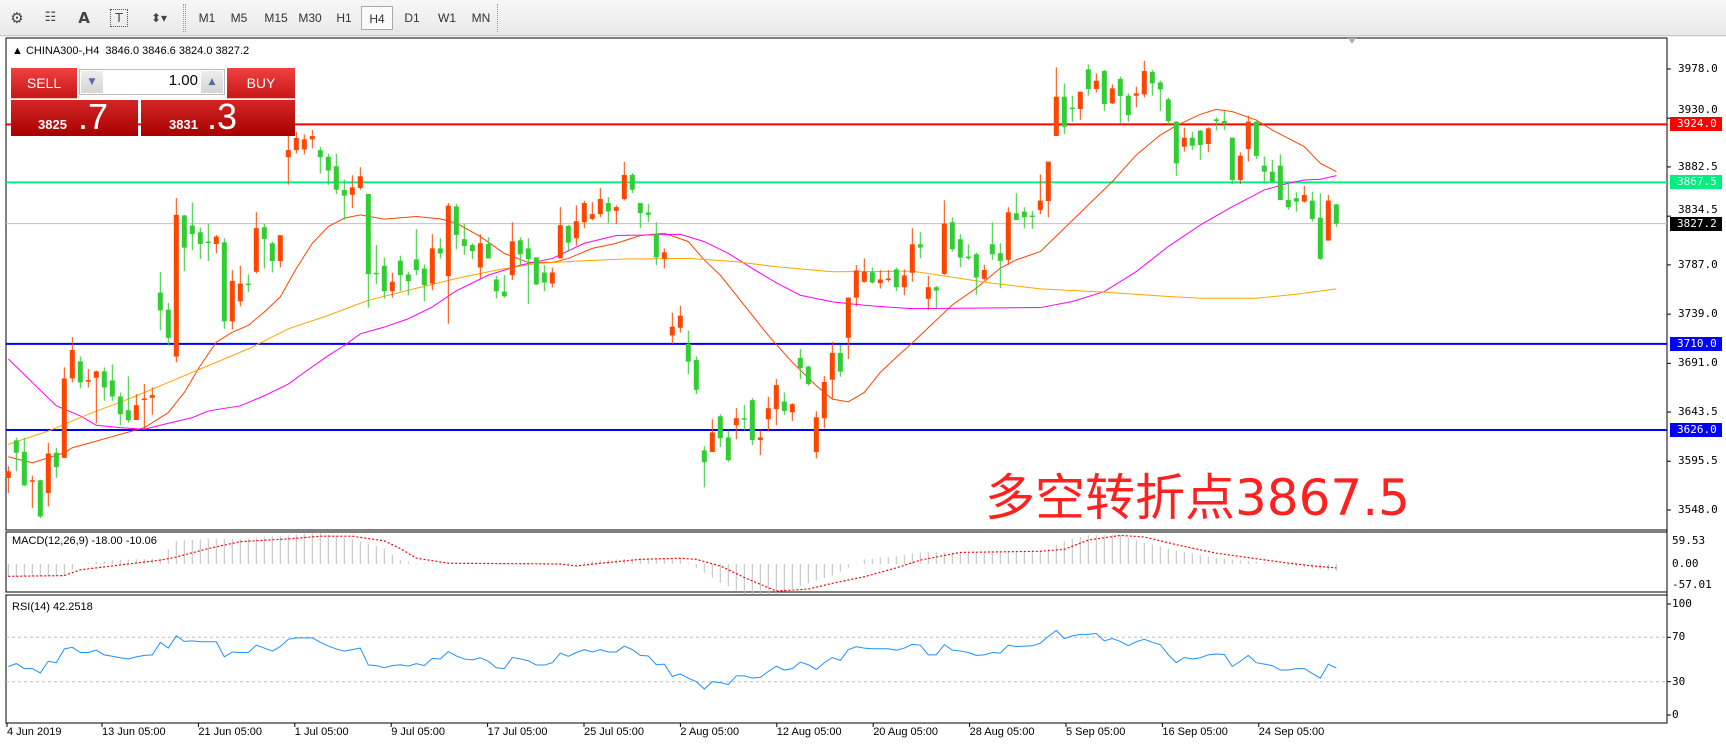 Image resolution: width=1726 pixels, height=750 pixels. What do you see at coordinates (481, 18) in the screenshot?
I see `timeframe-mn: MN` at bounding box center [481, 18].